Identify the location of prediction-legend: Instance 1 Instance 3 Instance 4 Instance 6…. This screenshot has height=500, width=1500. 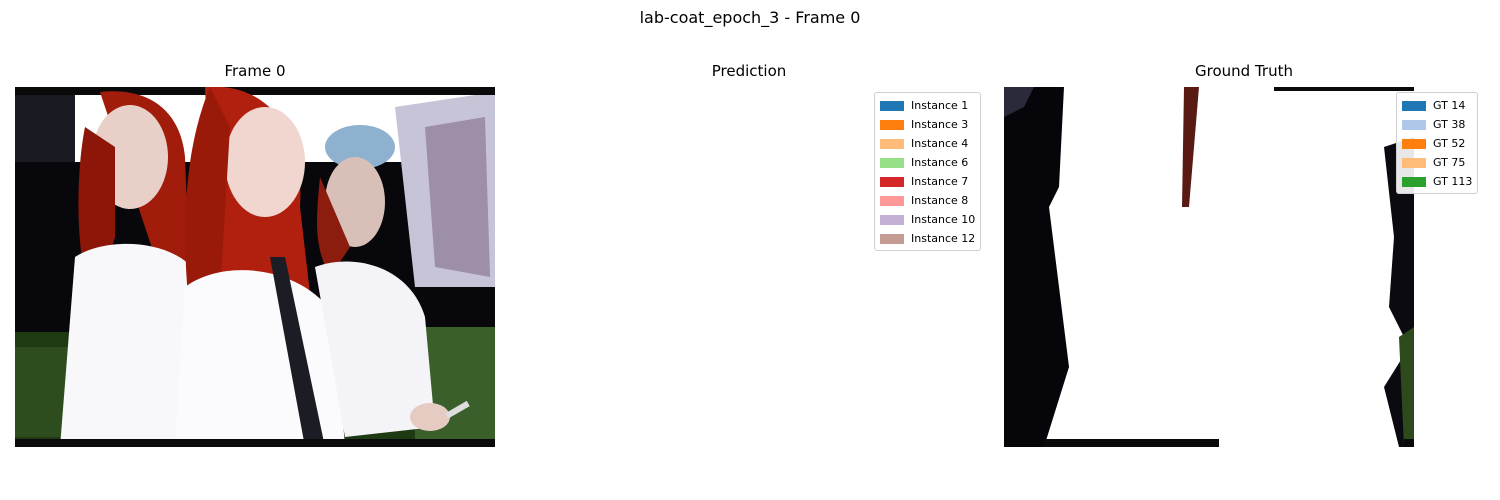
(928, 171).